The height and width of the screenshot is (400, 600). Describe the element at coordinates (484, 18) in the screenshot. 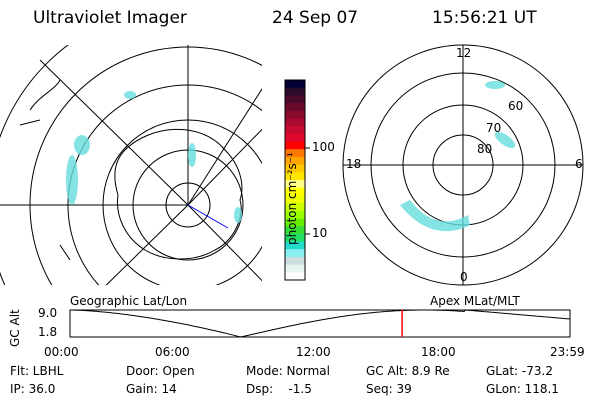

I see `time: 15:56:21 UT` at that location.